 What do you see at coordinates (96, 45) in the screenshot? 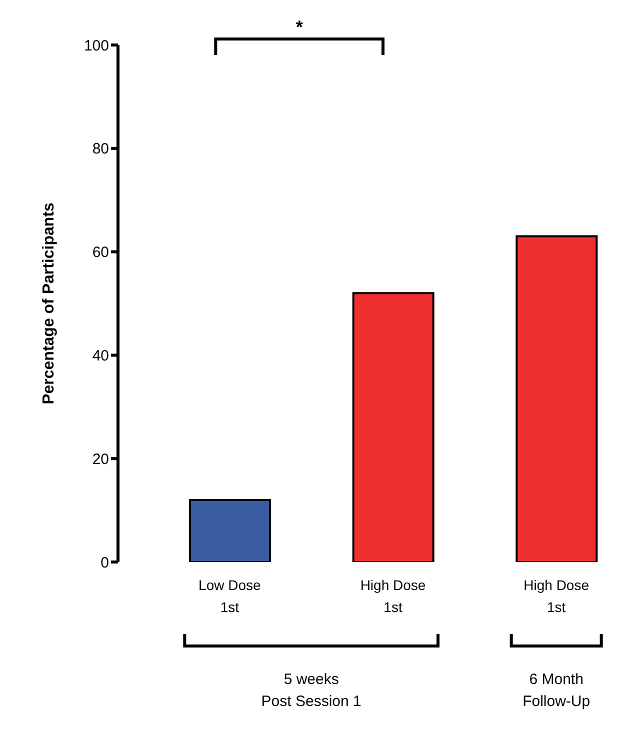
I see `y-tick-label: 100` at bounding box center [96, 45].